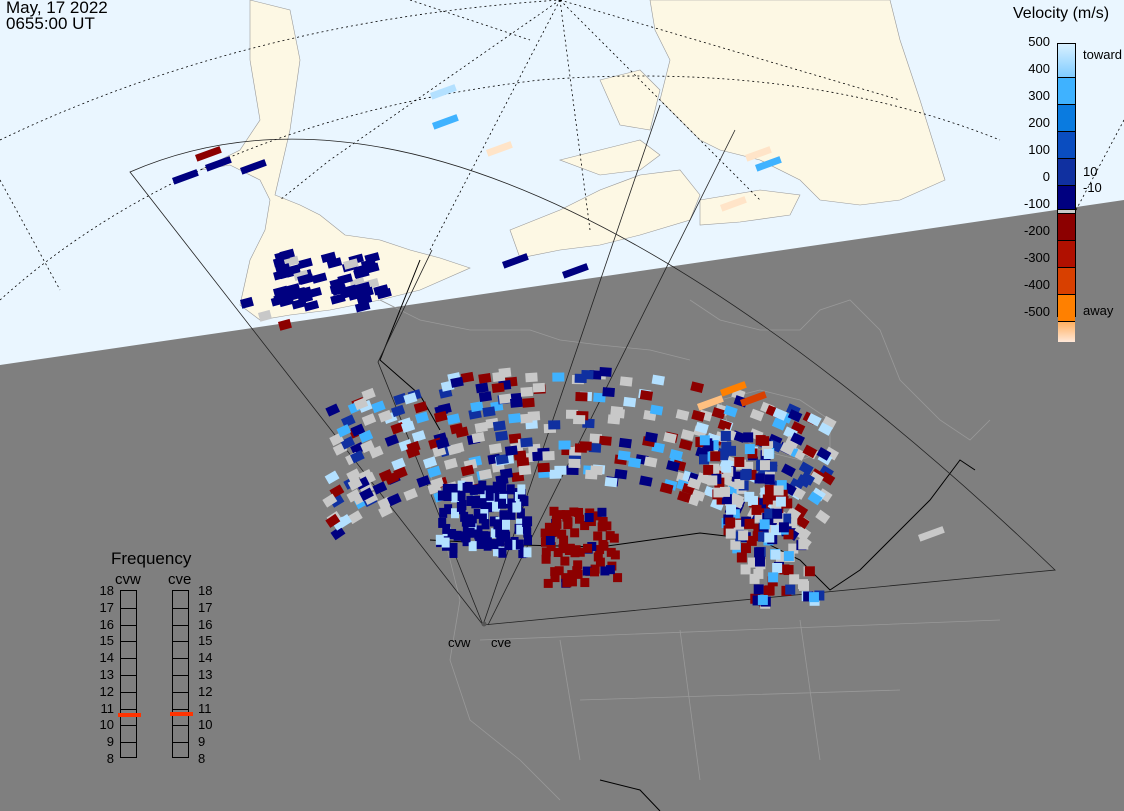  I want to click on frequency-tick-label: 10, so click(205, 725).